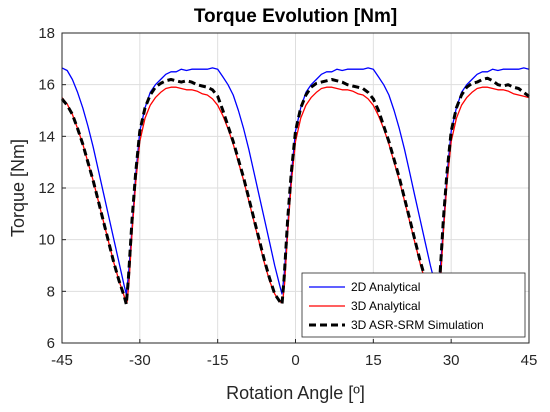 This screenshot has width=550, height=412. I want to click on legend-label-3d-asr-srm-simulation: 3D ASR-SRM Simulation, so click(417, 325).